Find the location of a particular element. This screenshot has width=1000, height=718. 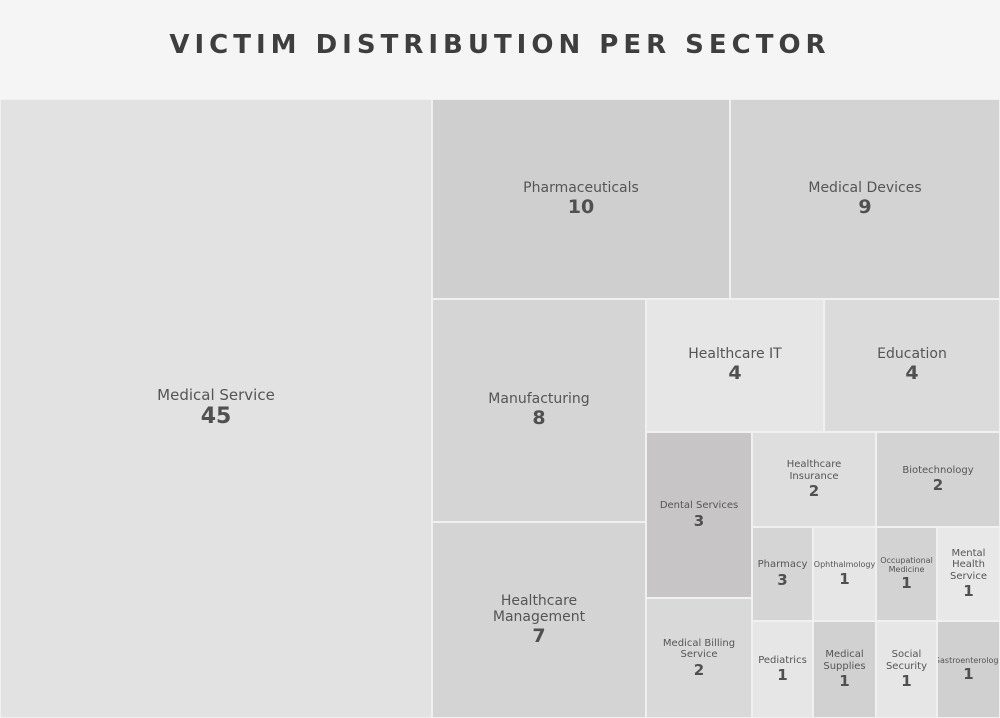

tile-value: 9 is located at coordinates (865, 206).